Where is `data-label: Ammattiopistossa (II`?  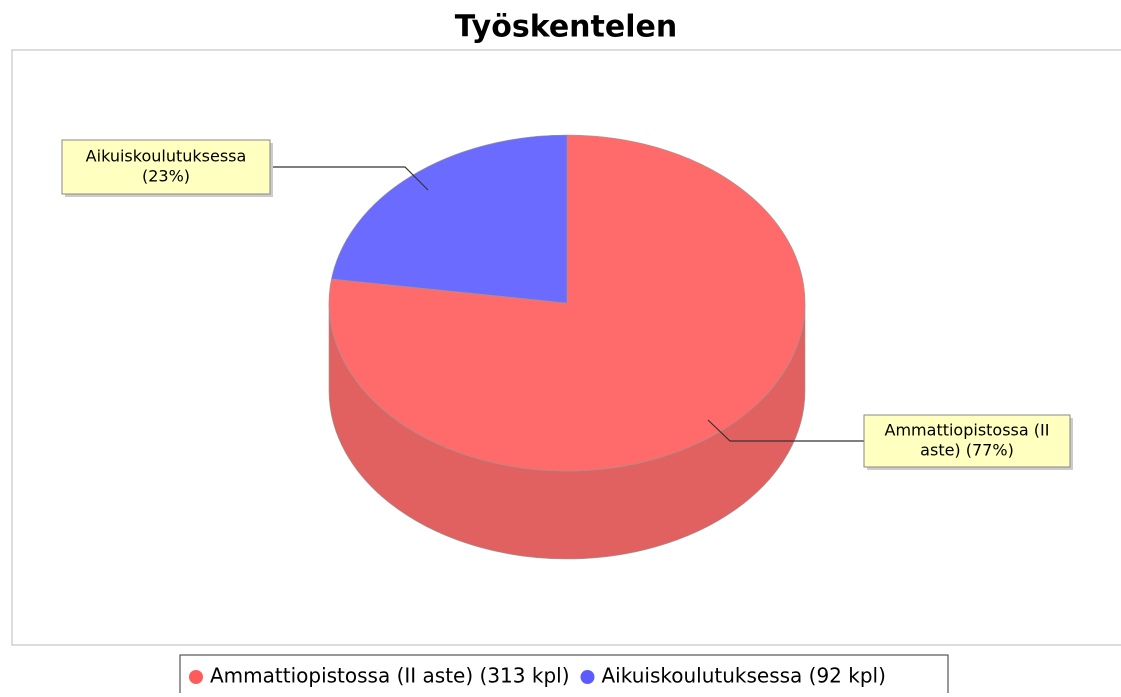 data-label: Ammattiopistossa (II is located at coordinates (967, 430).